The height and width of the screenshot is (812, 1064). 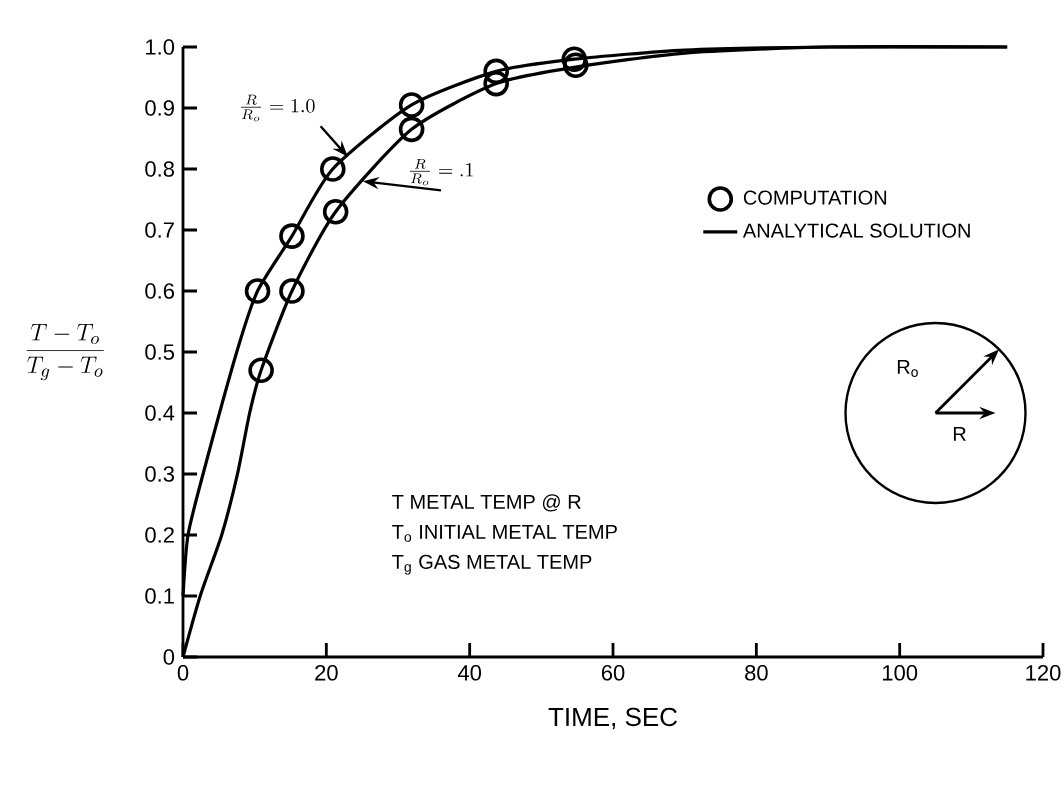 What do you see at coordinates (1043, 673) in the screenshot?
I see `x-tick-label: 120` at bounding box center [1043, 673].